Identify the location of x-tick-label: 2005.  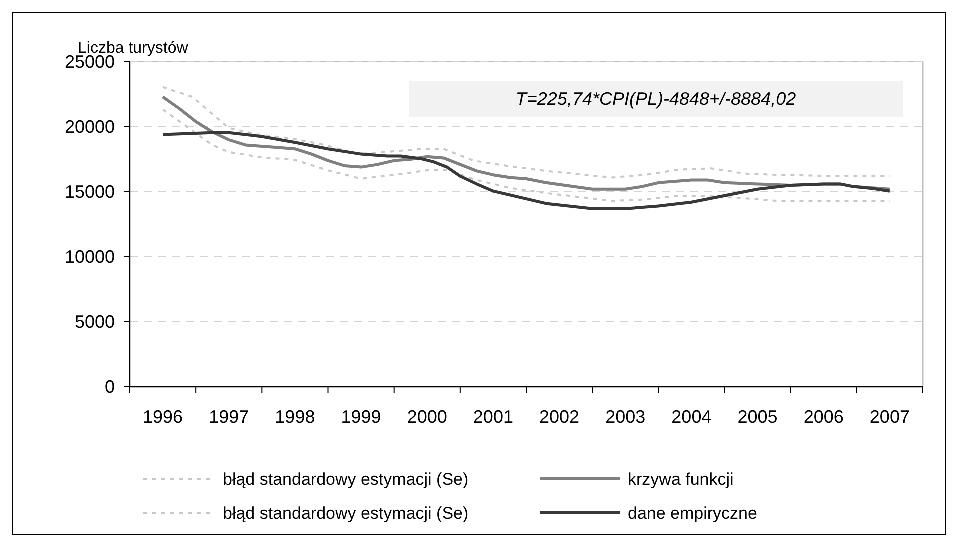
(758, 417).